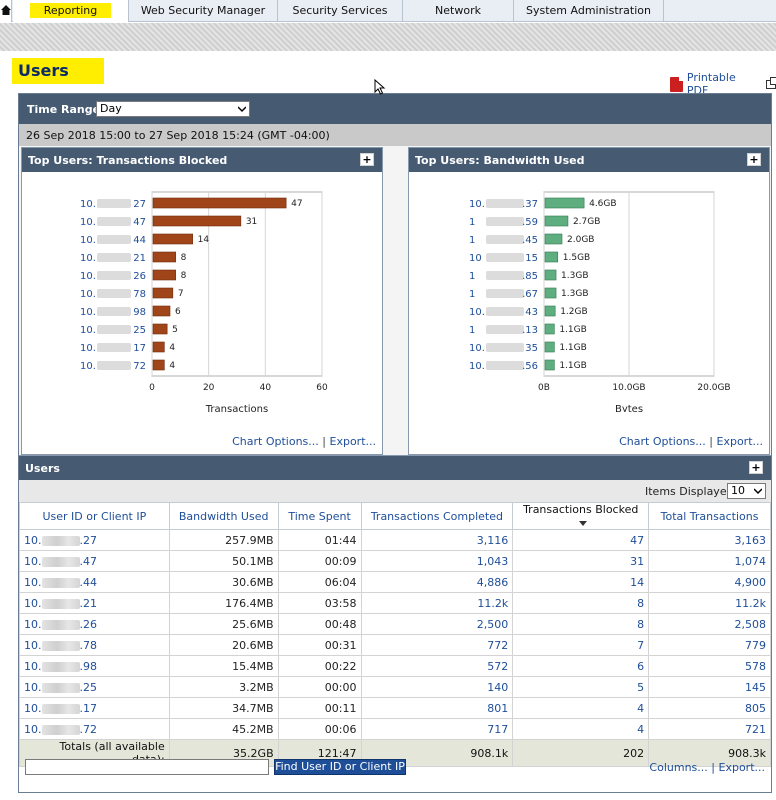 The image size is (776, 800). What do you see at coordinates (530, 294) in the screenshot?
I see `category-label-suffix: .67` at bounding box center [530, 294].